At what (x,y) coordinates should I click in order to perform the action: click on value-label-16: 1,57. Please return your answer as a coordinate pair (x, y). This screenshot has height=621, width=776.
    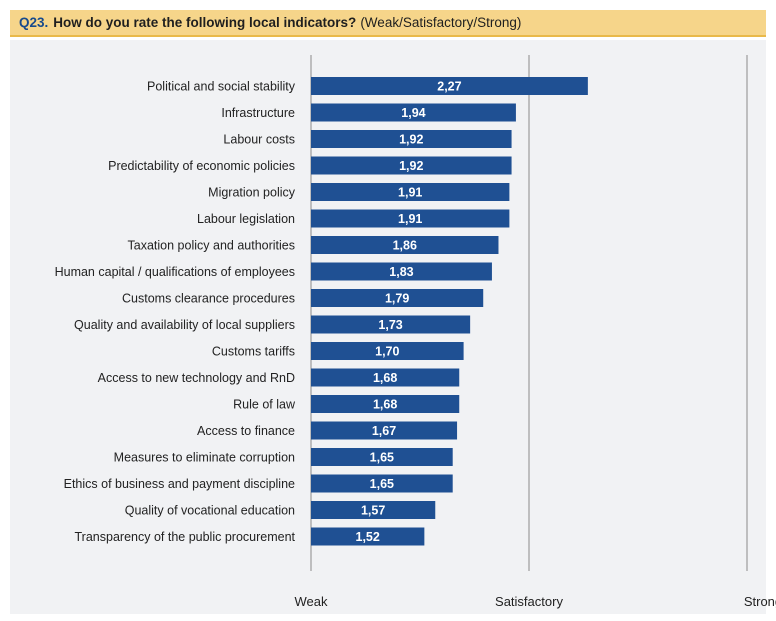
    Looking at the image, I should click on (373, 511).